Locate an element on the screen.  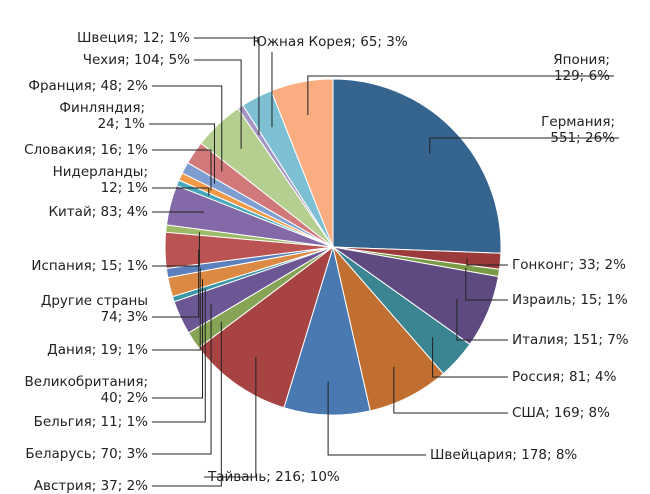
data-label: Франция; 48; 2% is located at coordinates (88, 86).